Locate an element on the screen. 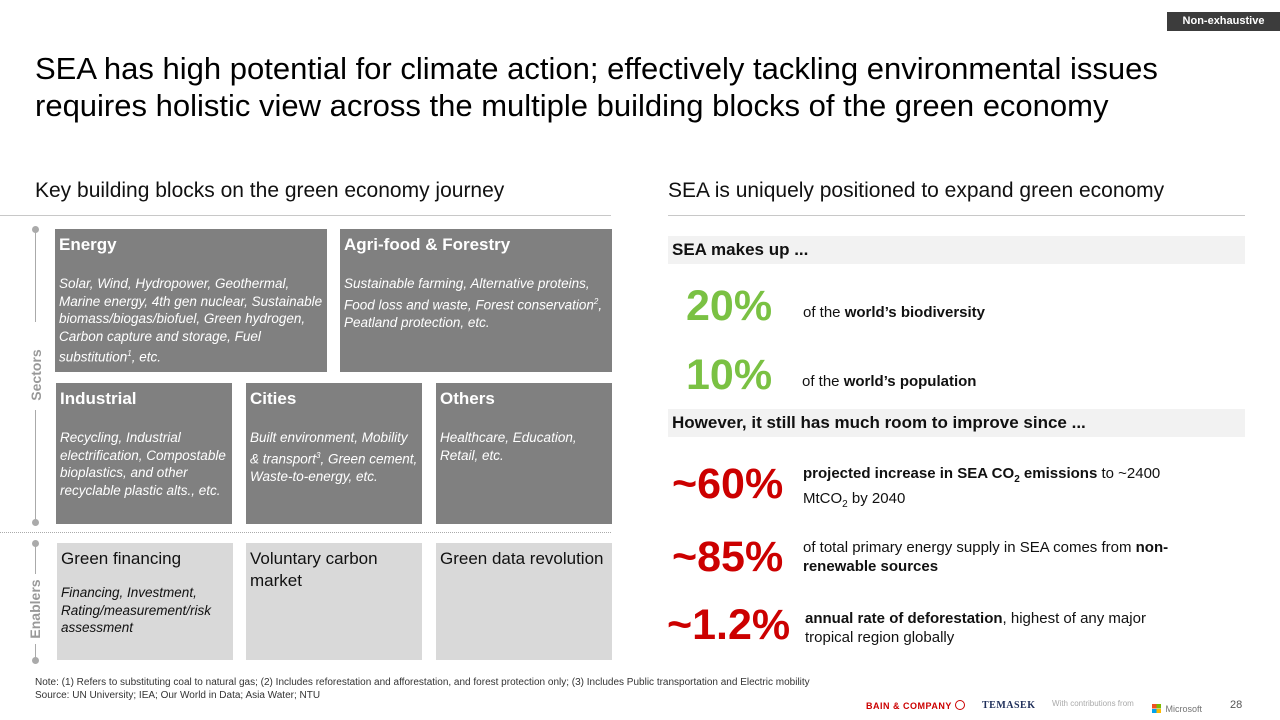 The image size is (1280, 720). stat-population-value: 10% is located at coordinates (729, 375).